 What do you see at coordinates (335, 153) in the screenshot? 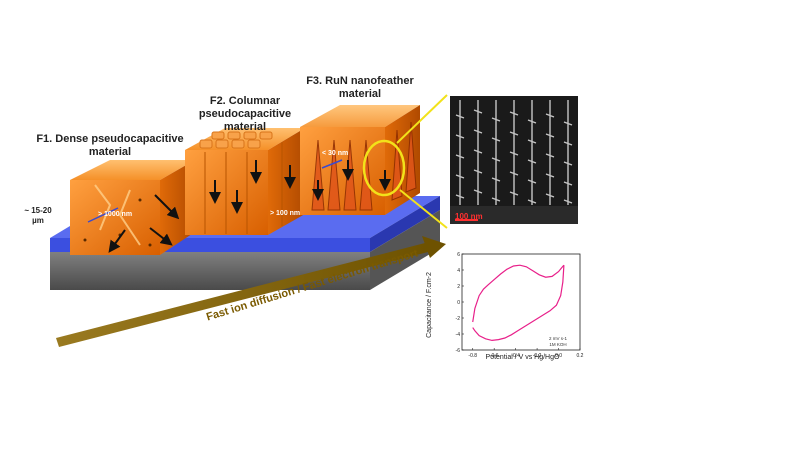
I see `f3-size-label: < 30 nm` at bounding box center [335, 153].